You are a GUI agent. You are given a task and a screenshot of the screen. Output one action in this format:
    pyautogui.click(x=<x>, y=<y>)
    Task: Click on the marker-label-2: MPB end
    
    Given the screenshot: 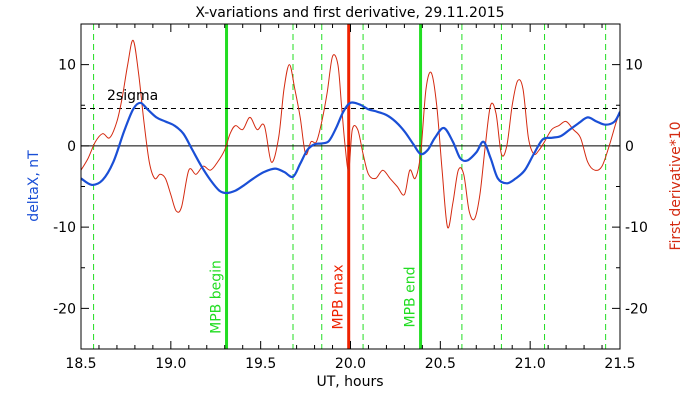 What is the action you would take?
    pyautogui.click(x=411, y=297)
    